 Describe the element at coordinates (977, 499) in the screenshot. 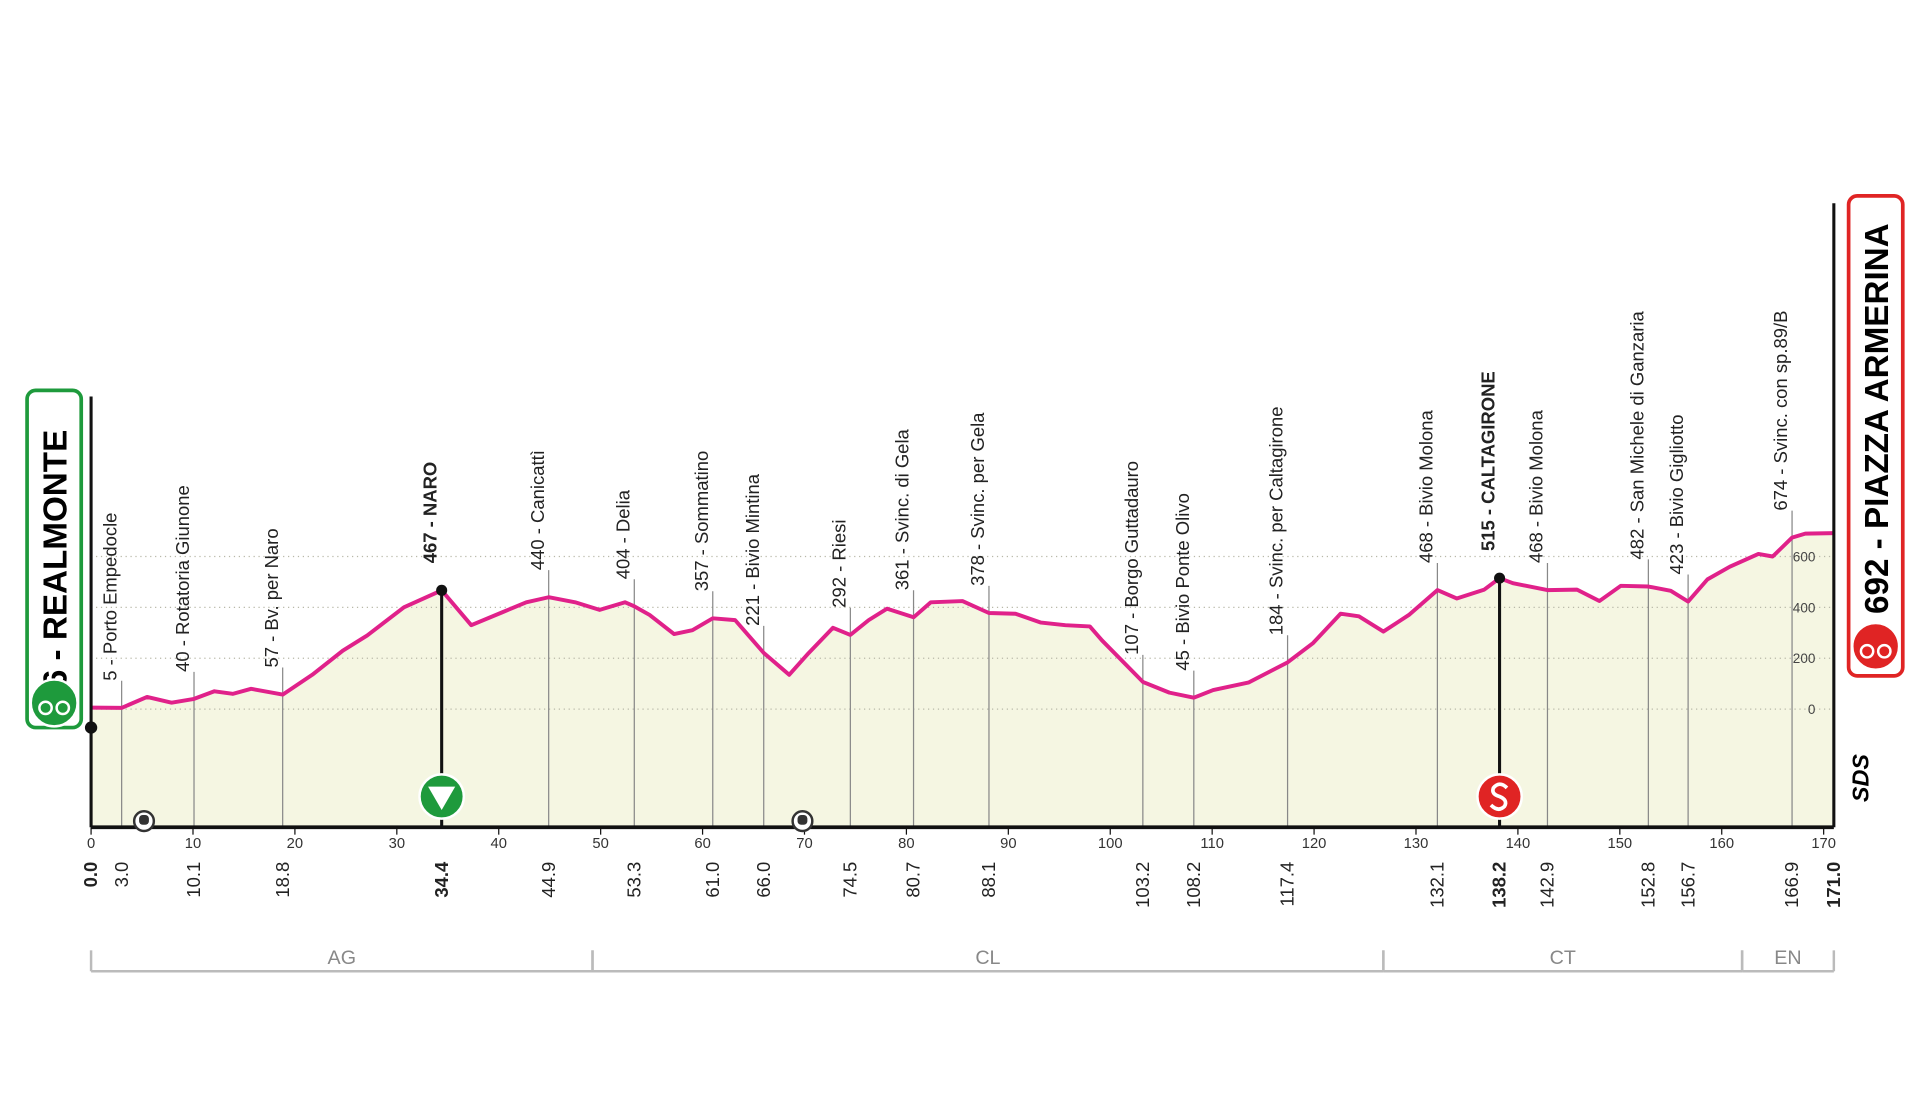

I see `waypoint-name: 378 - Svinc. per Gela` at that location.